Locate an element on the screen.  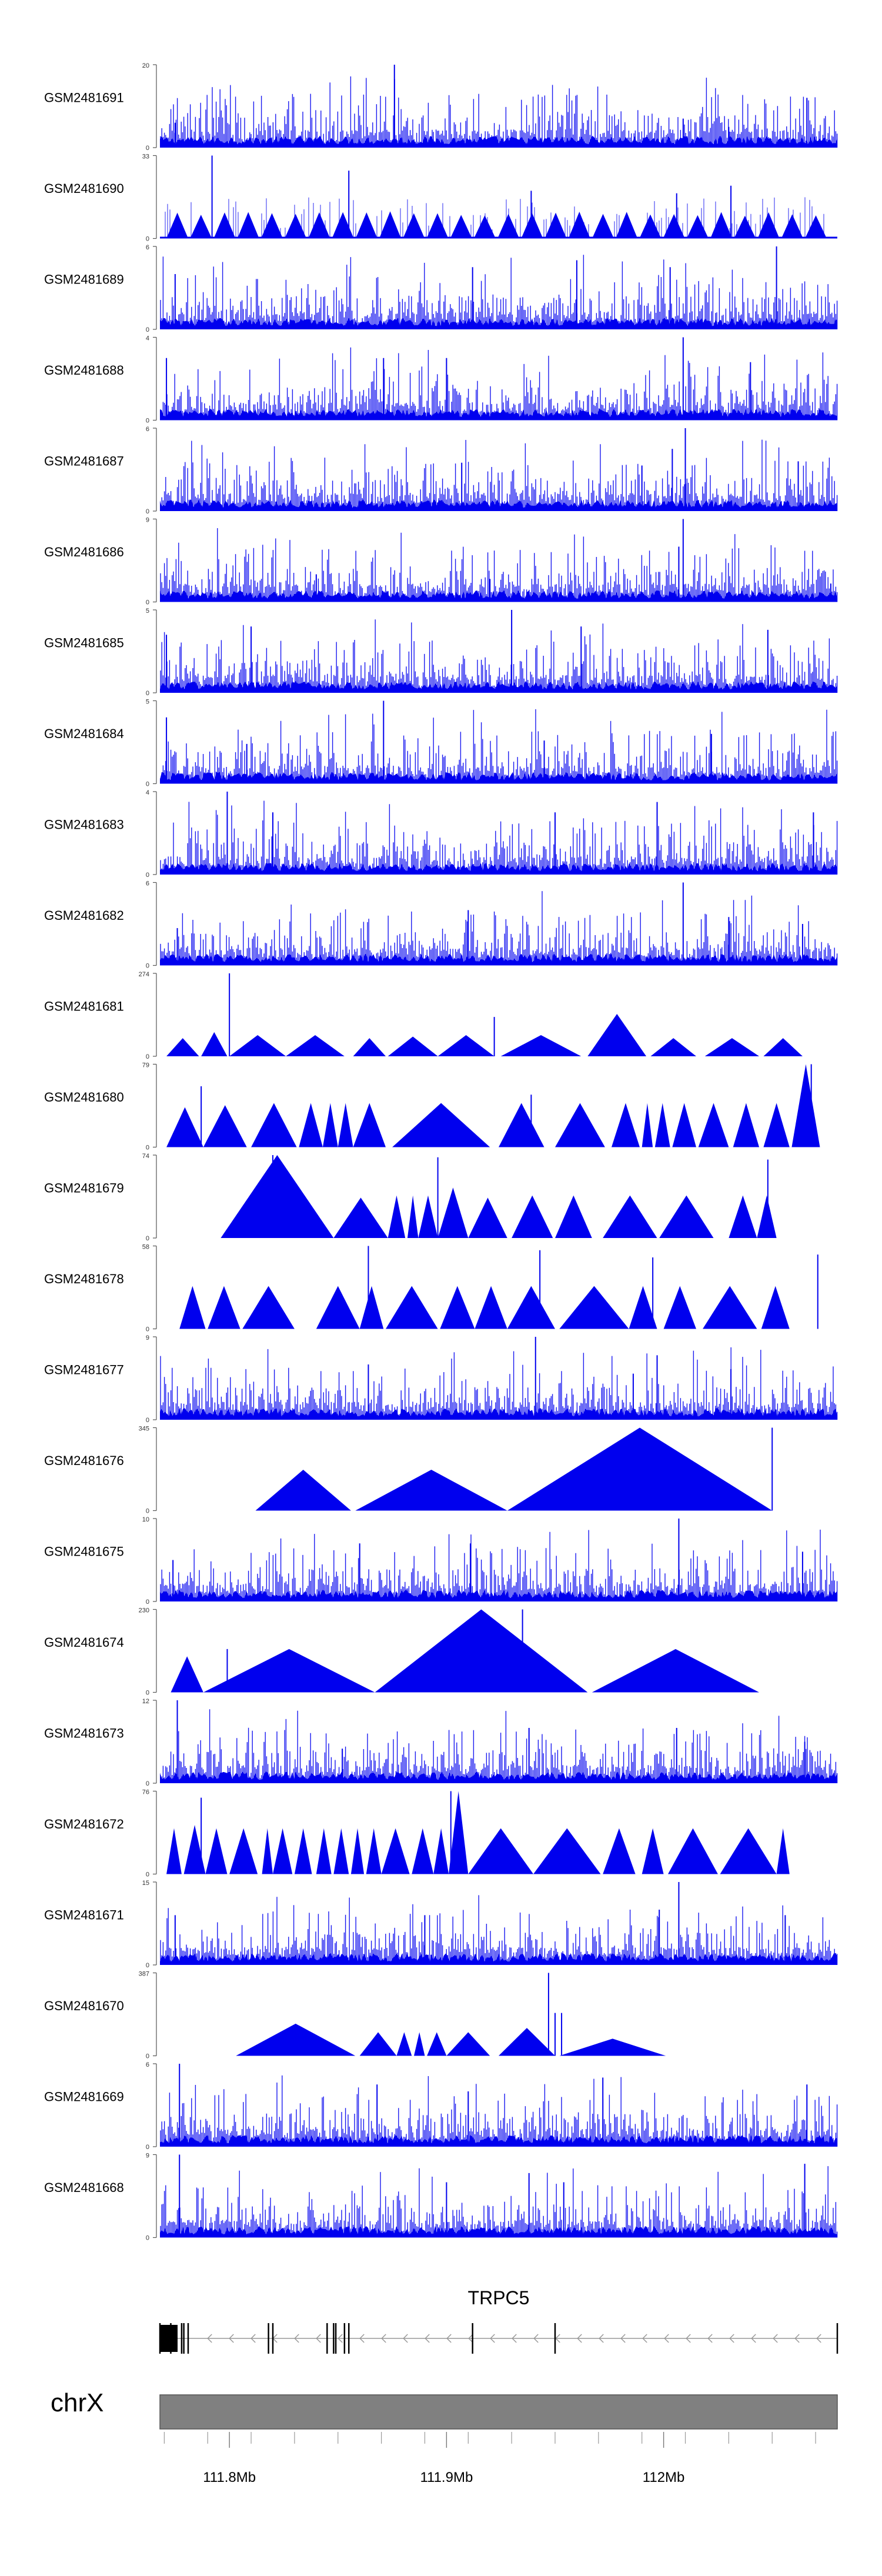
y-tick-label-max: 10 is located at coordinates (145, 1519).